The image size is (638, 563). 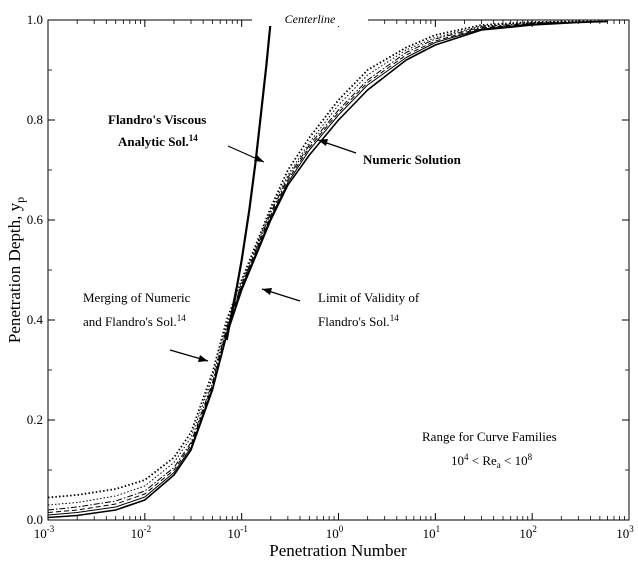 I want to click on limit-label-text: Flandro's Sol., so click(x=354, y=321).